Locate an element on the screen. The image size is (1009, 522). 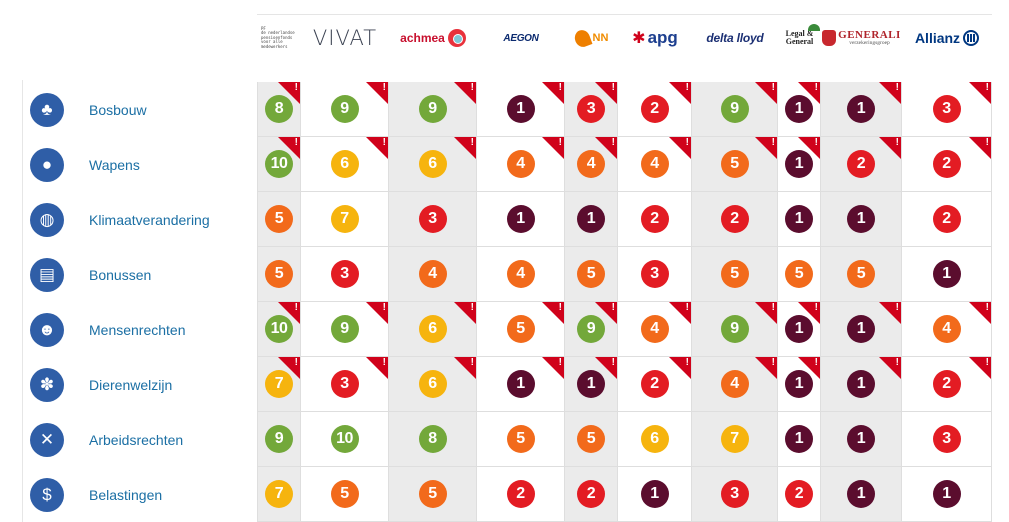
topic-label: Klimaatverandering is located at coordinates (149, 219).